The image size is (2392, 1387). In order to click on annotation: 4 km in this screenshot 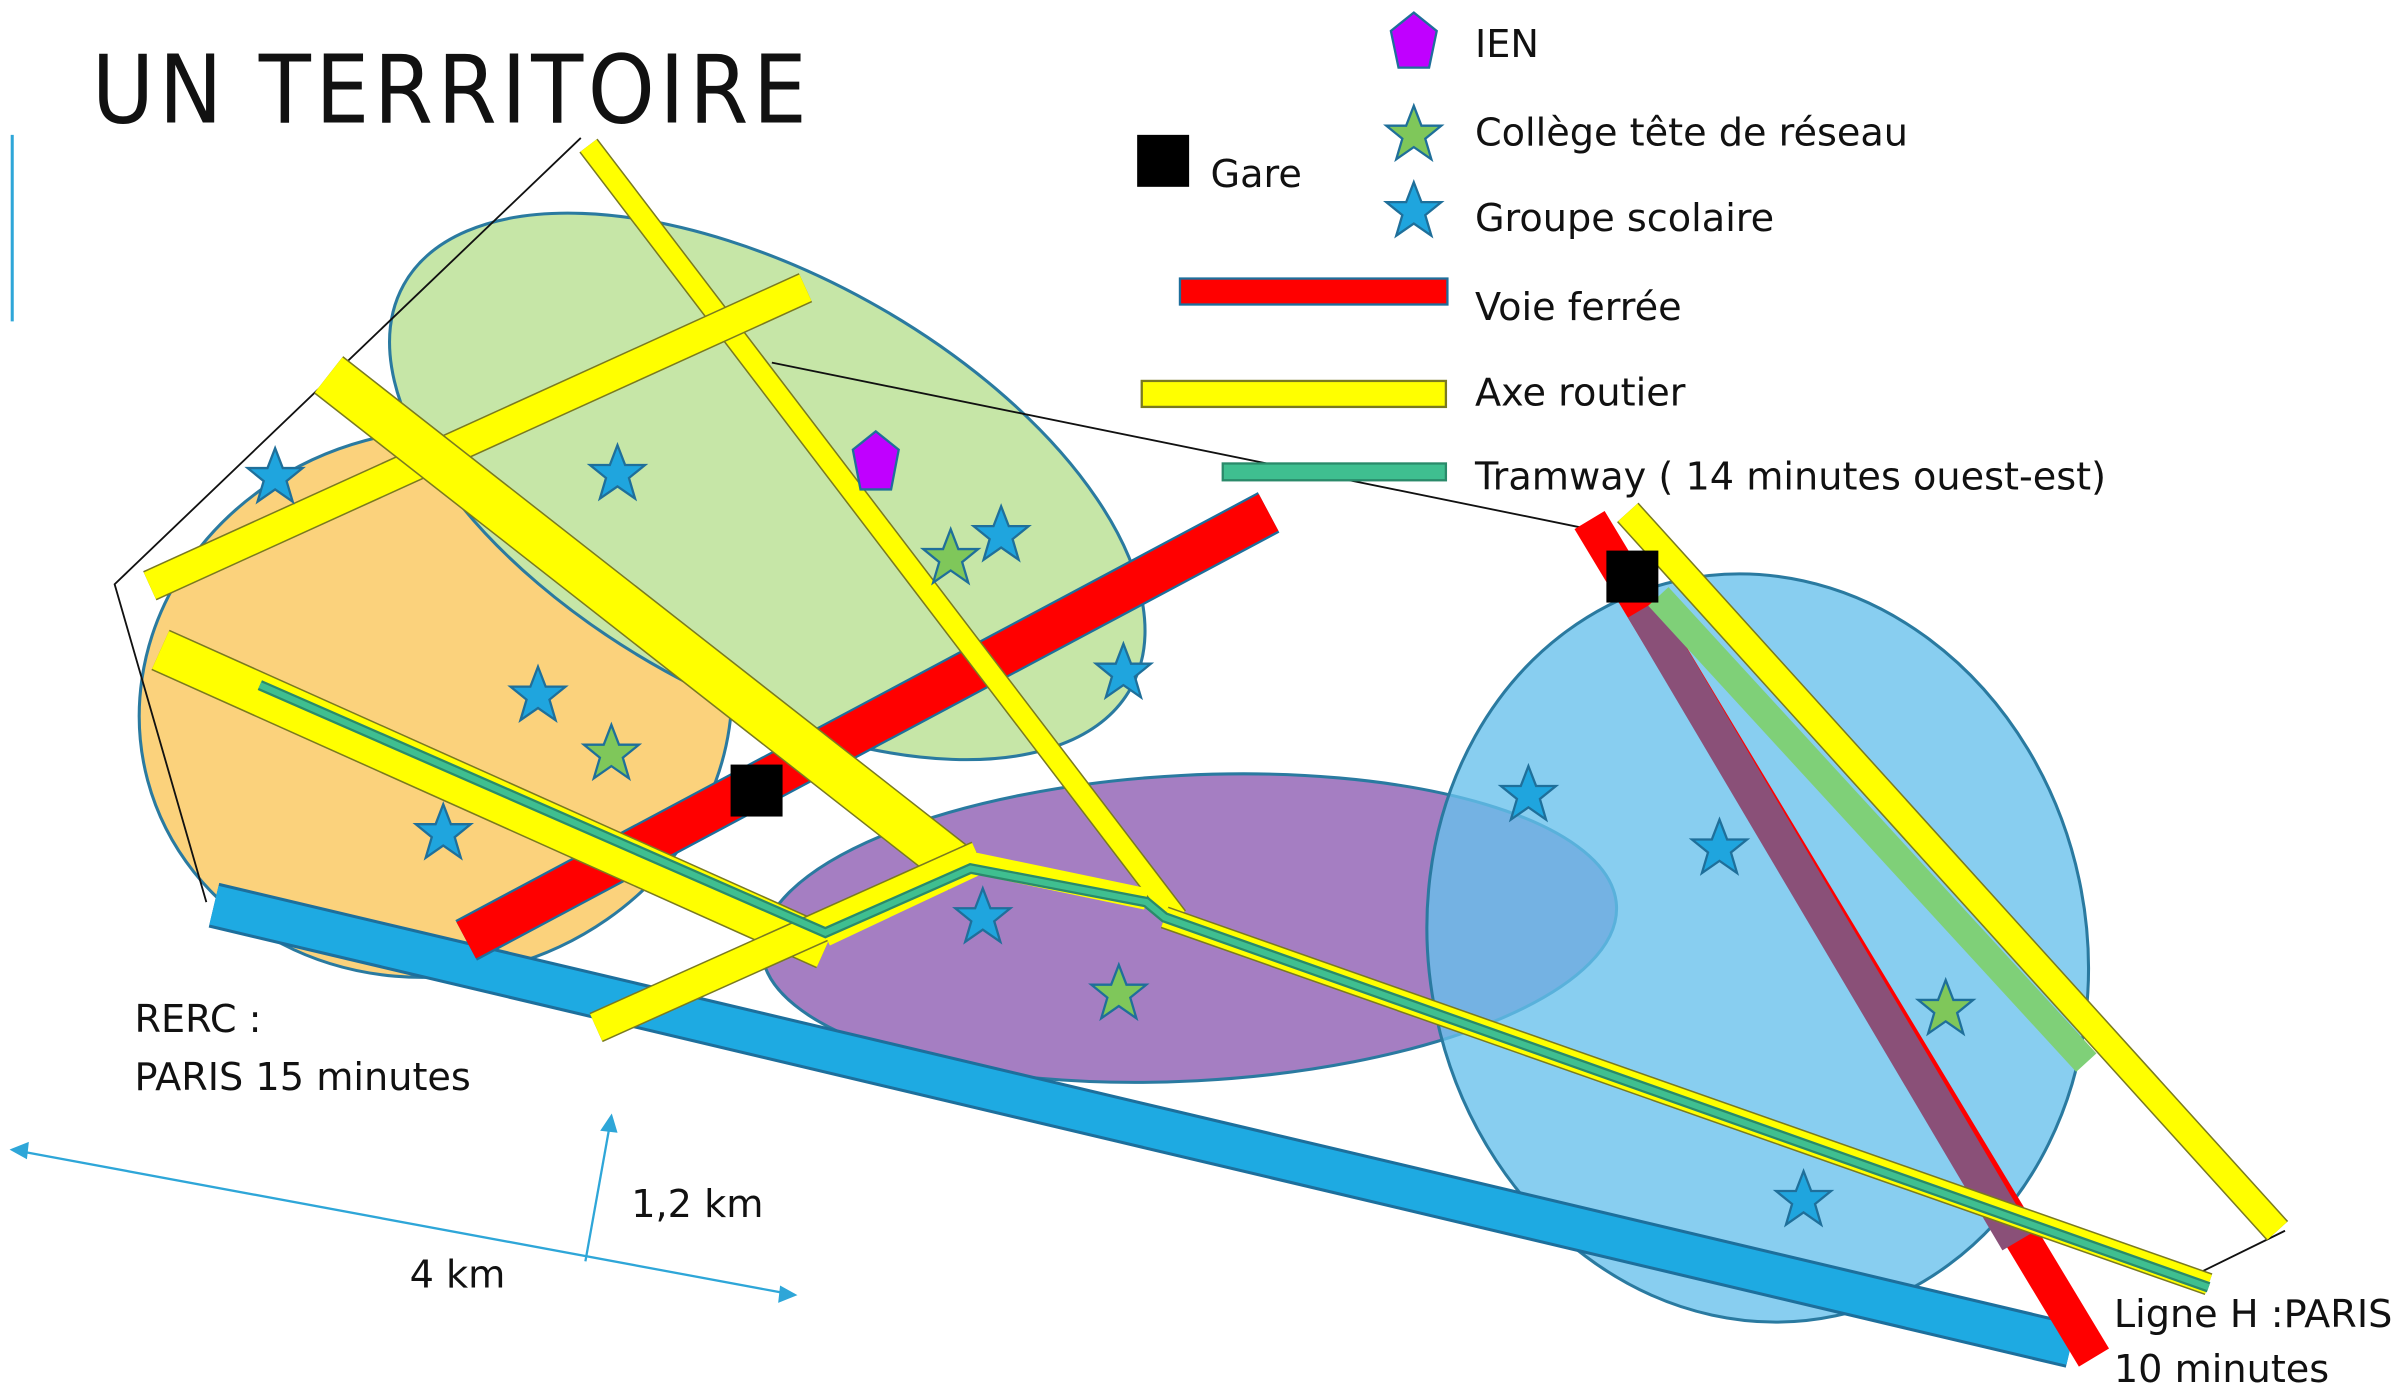, I will do `click(458, 1275)`.